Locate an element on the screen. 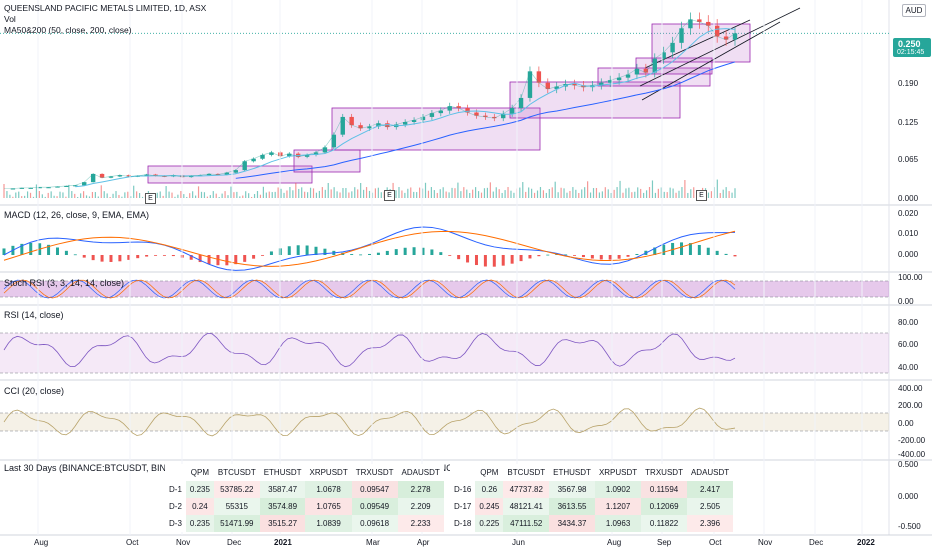 Image resolution: width=932 pixels, height=550 pixels. rsi-band is located at coordinates (444, 353).